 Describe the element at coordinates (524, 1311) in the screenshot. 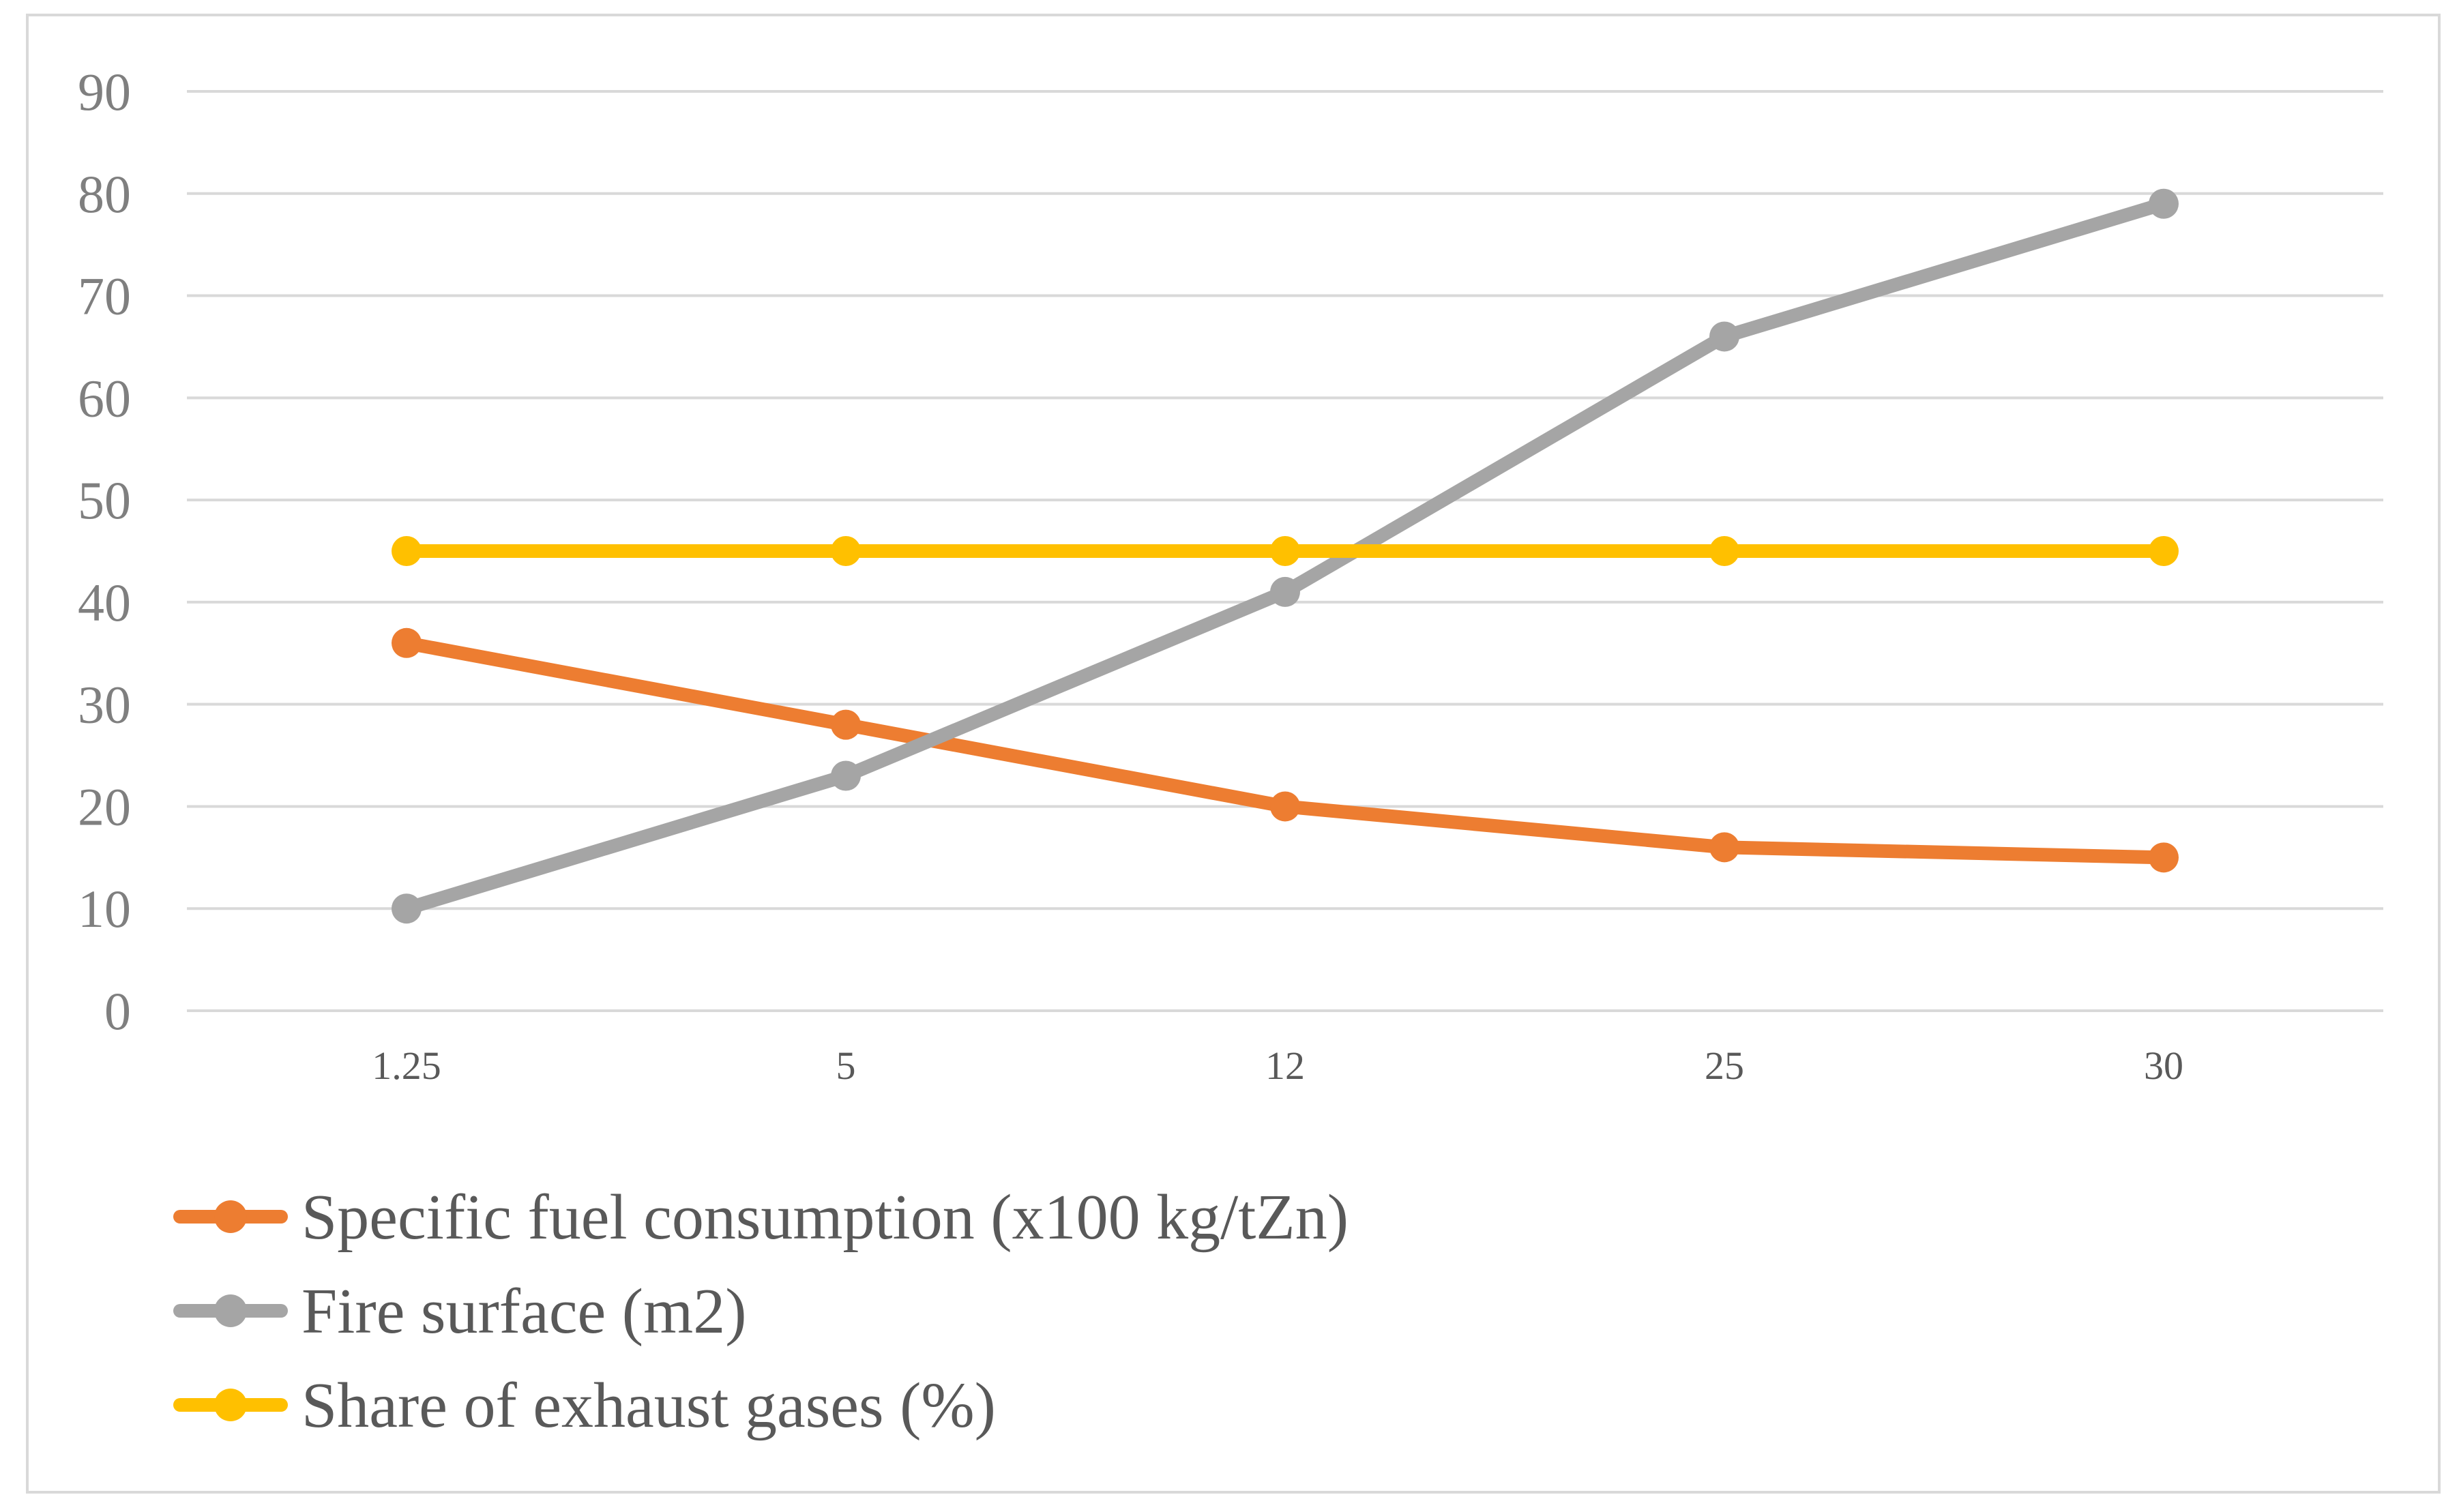

I see `legend-label: Fire surface (m2)` at that location.